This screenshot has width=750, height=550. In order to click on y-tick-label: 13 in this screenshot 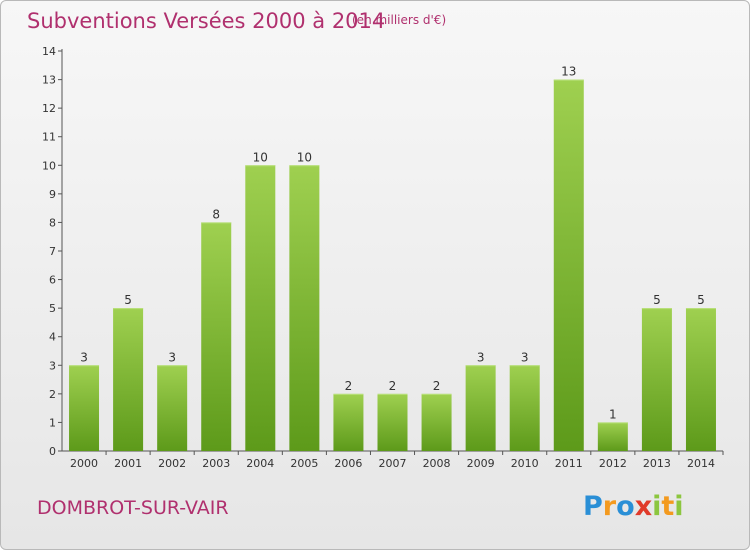, I will do `click(49, 80)`.